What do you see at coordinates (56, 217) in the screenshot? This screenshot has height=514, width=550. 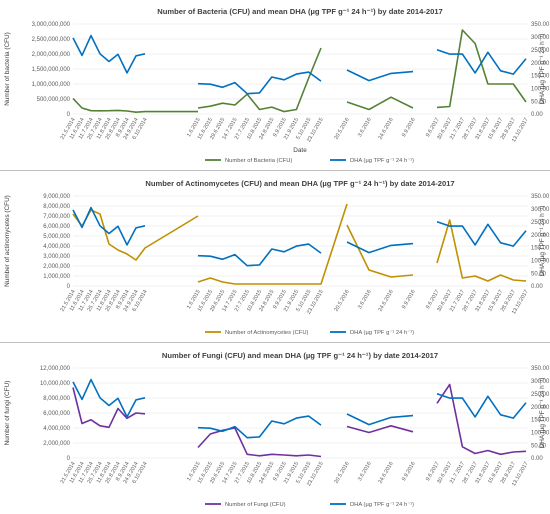 I see `y-tick-label: 7,000,000` at bounding box center [56, 217].